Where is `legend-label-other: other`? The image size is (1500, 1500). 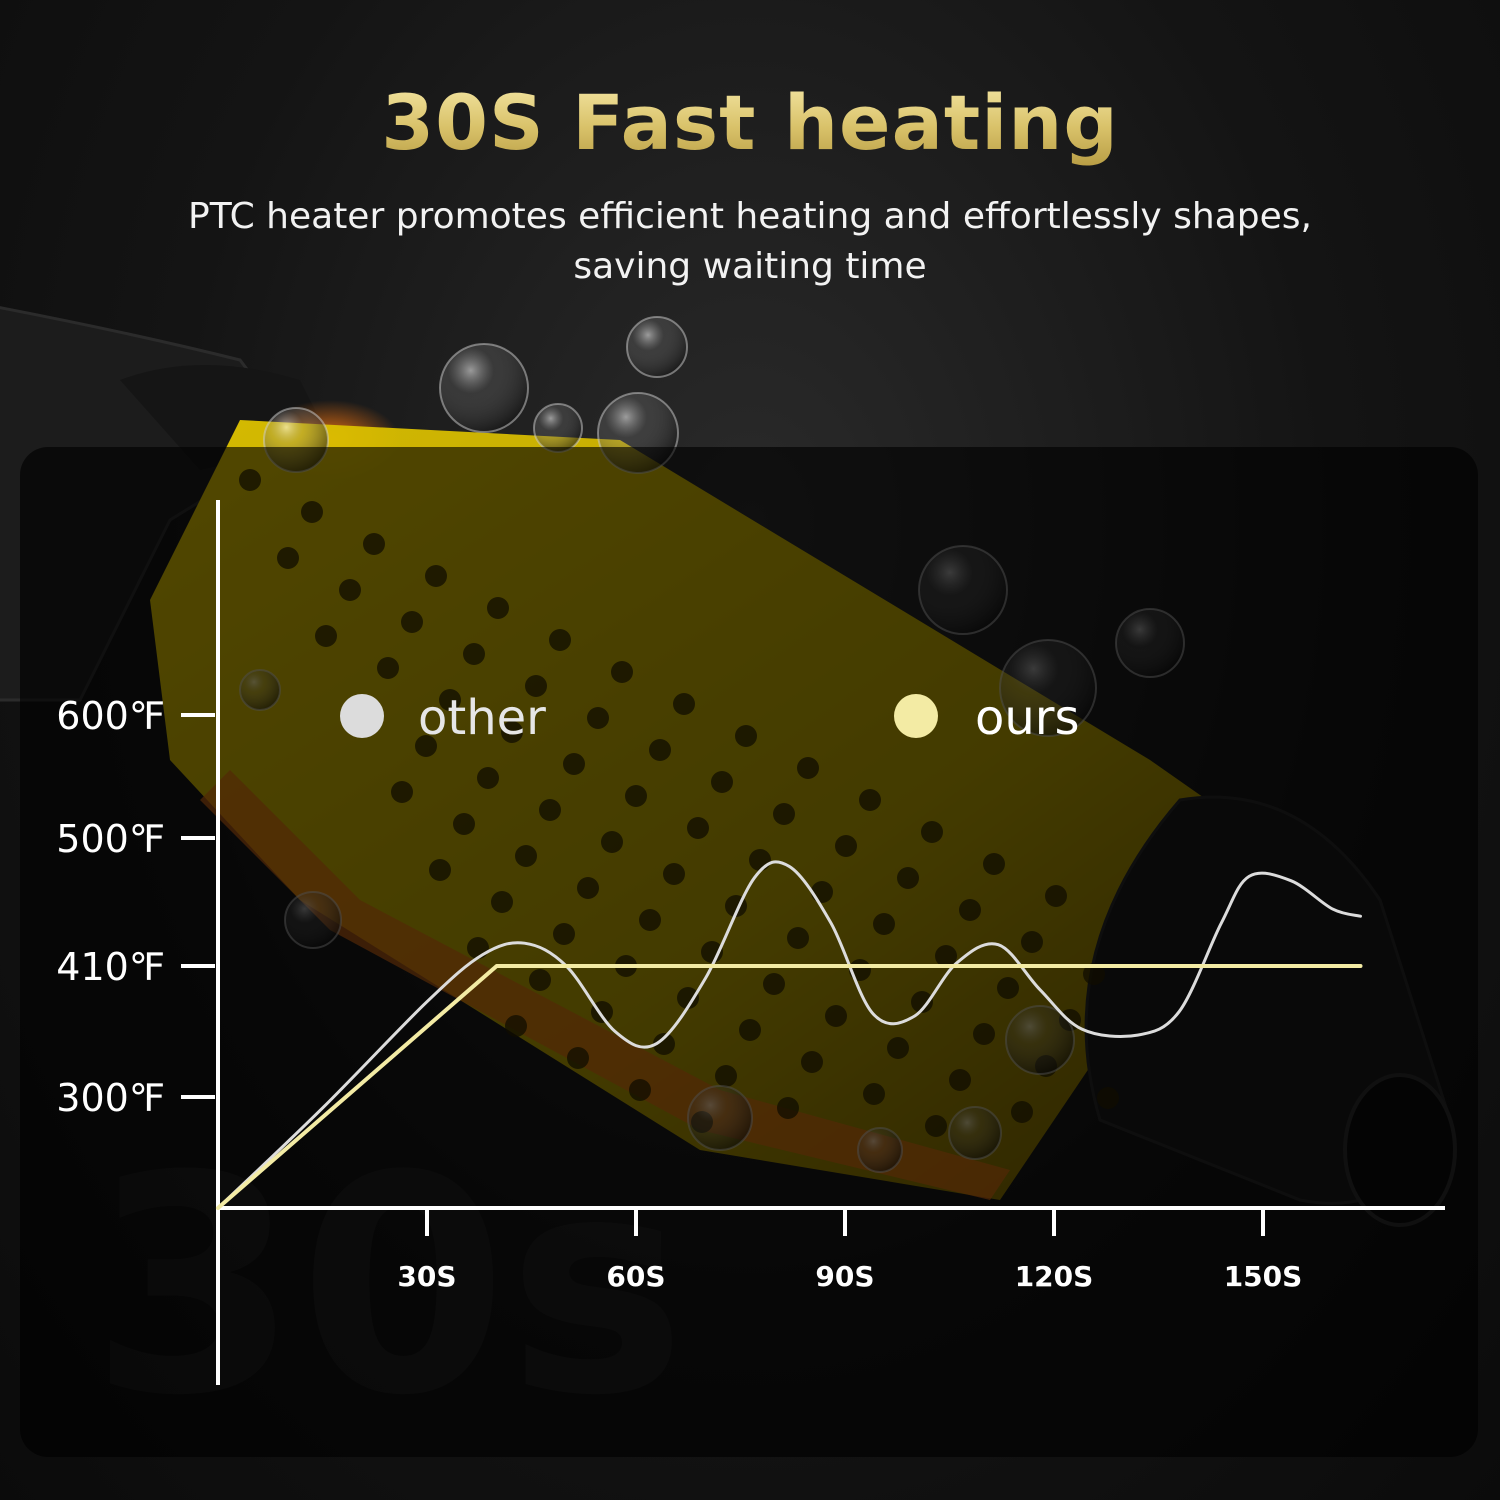
legend-label-other: other is located at coordinates (482, 718).